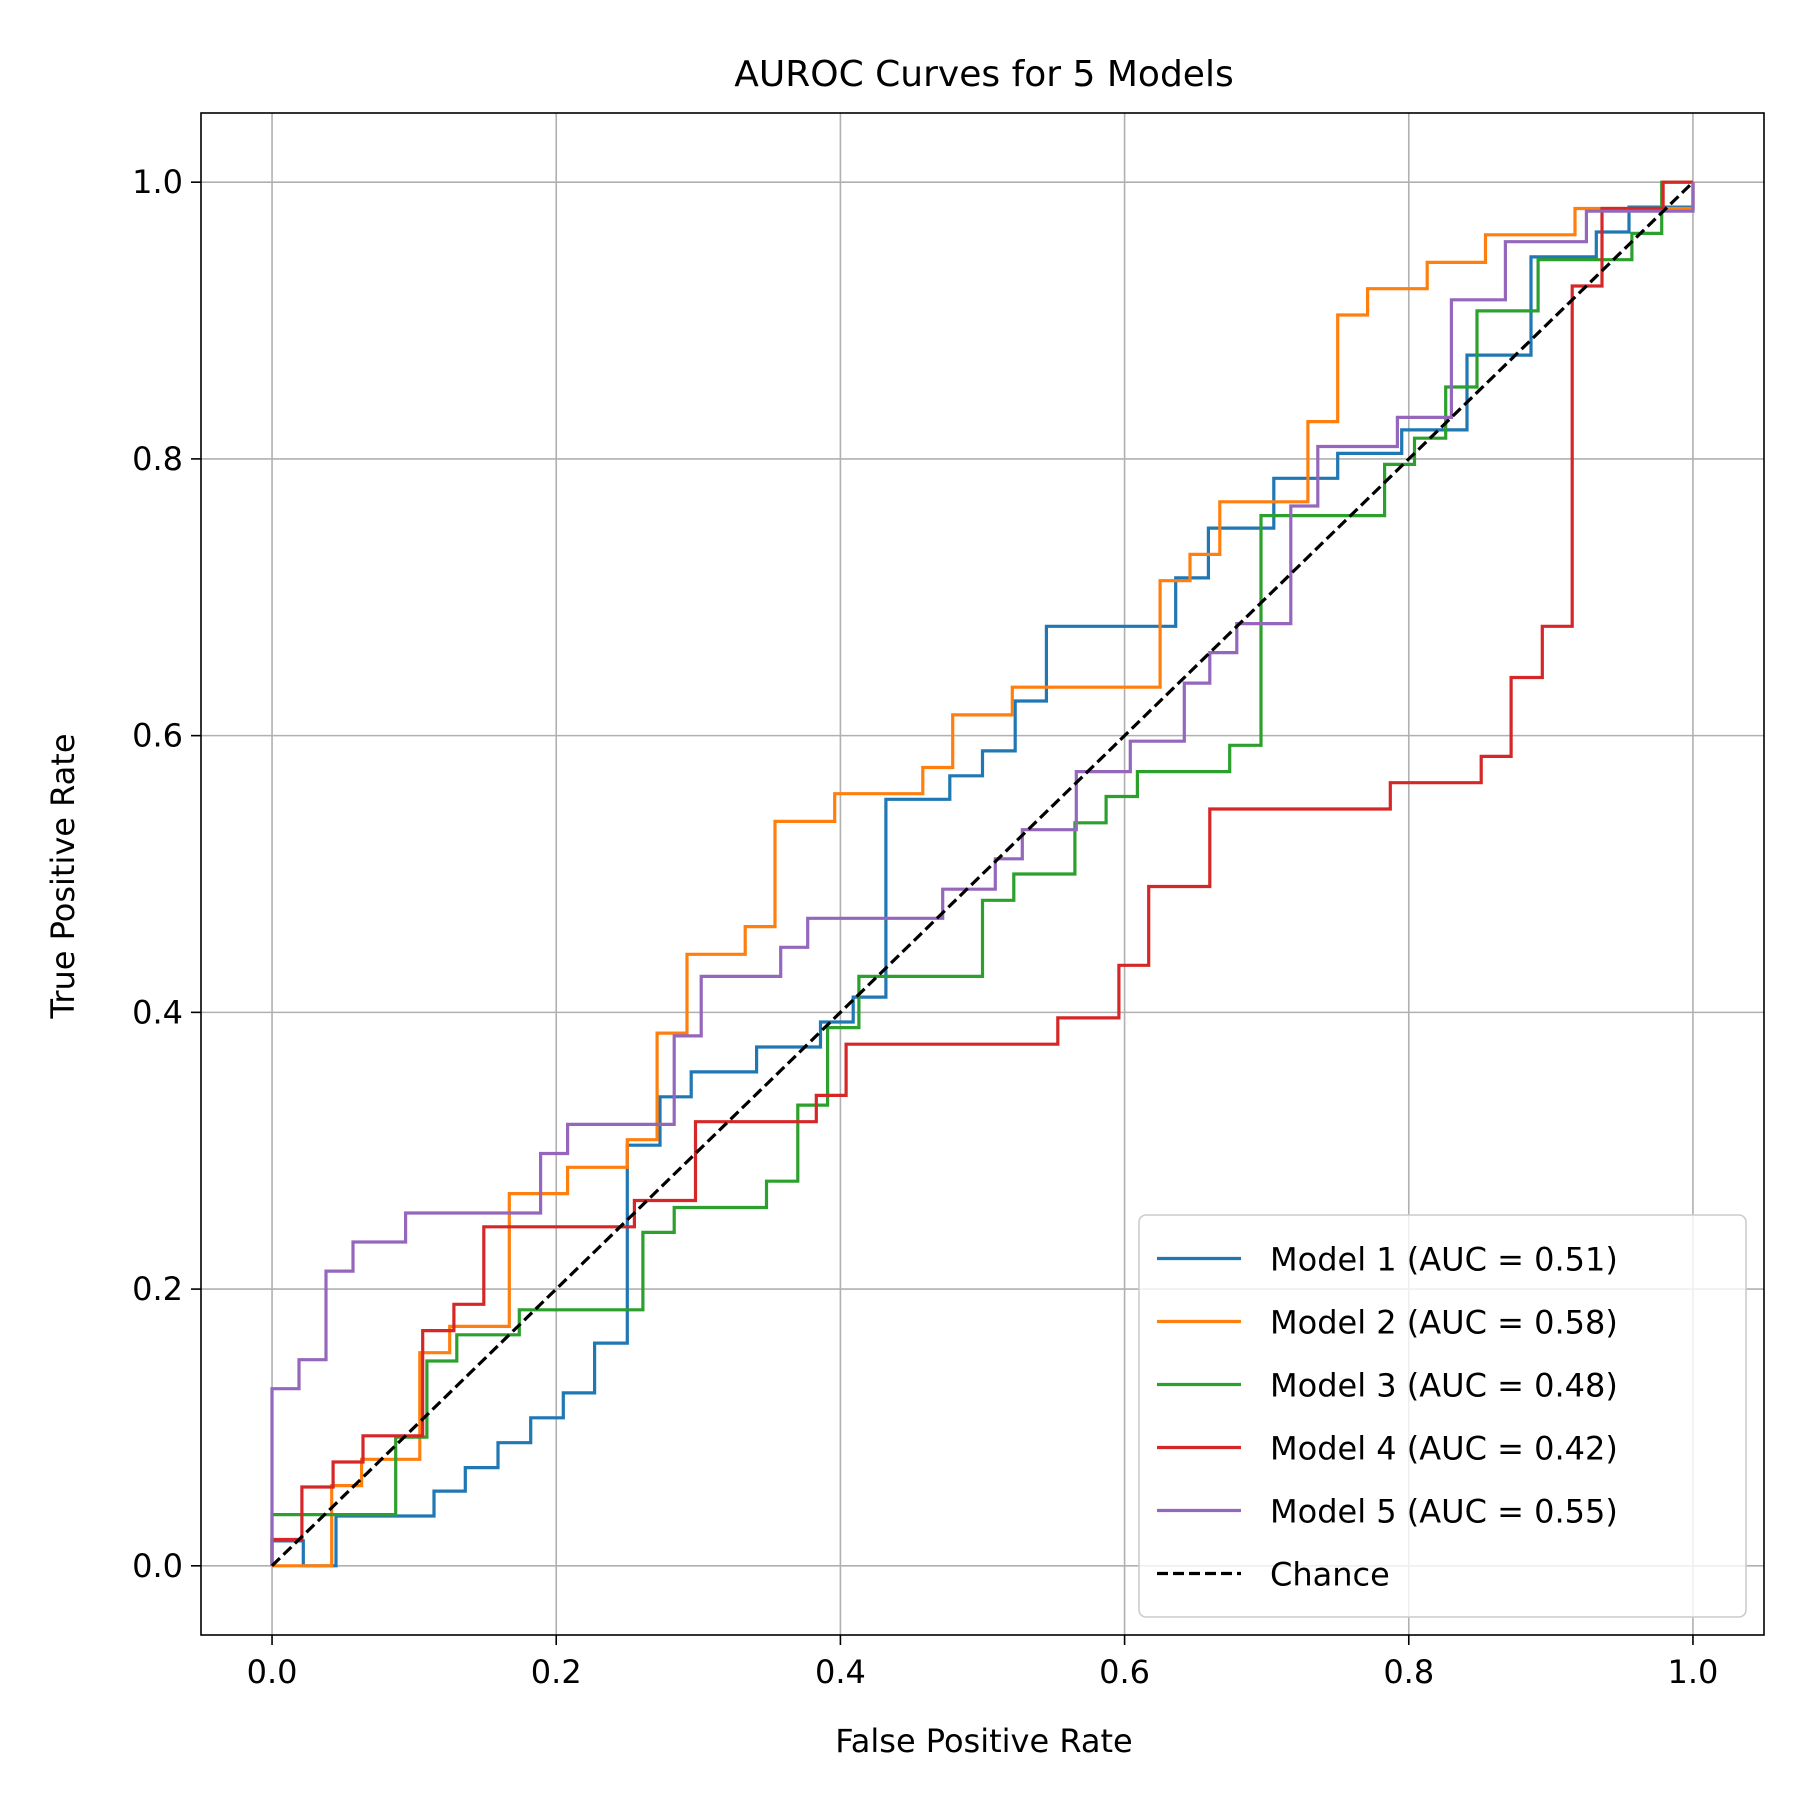  What do you see at coordinates (840, 1672) in the screenshot?
I see `x-tick-label: 0.4` at bounding box center [840, 1672].